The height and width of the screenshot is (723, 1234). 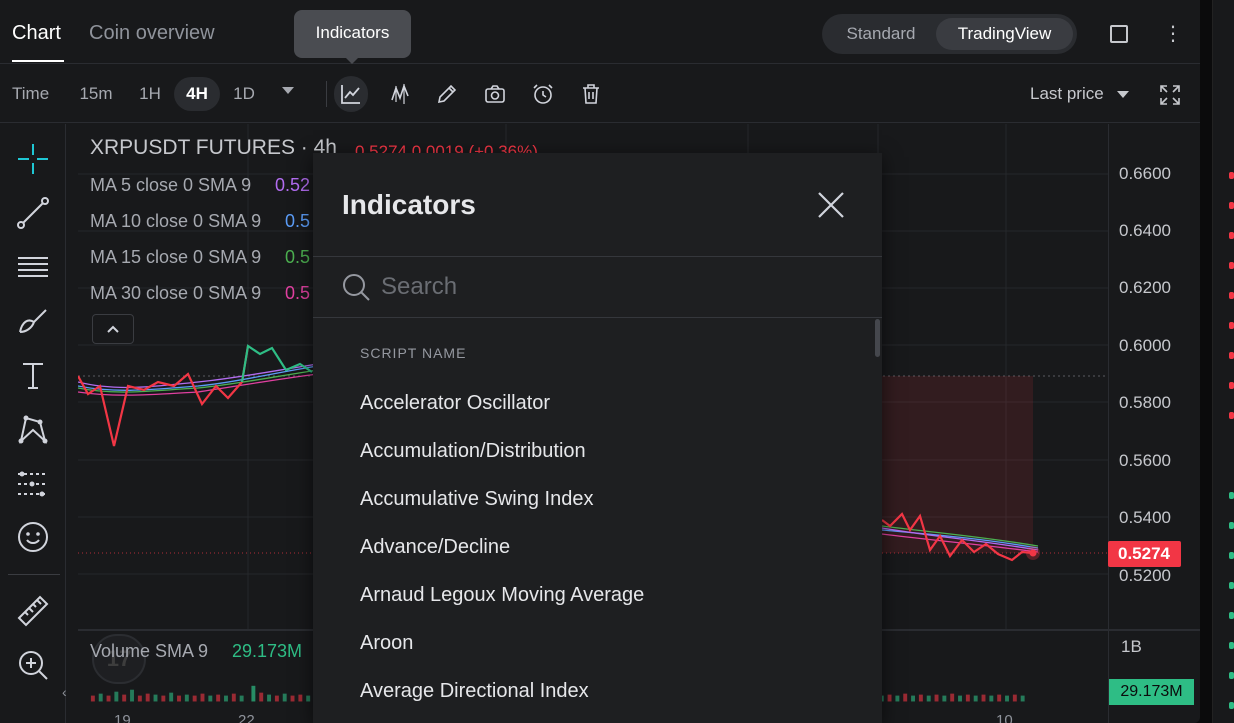 I want to click on volume-legend: Volume SMA 9, so click(x=149, y=651).